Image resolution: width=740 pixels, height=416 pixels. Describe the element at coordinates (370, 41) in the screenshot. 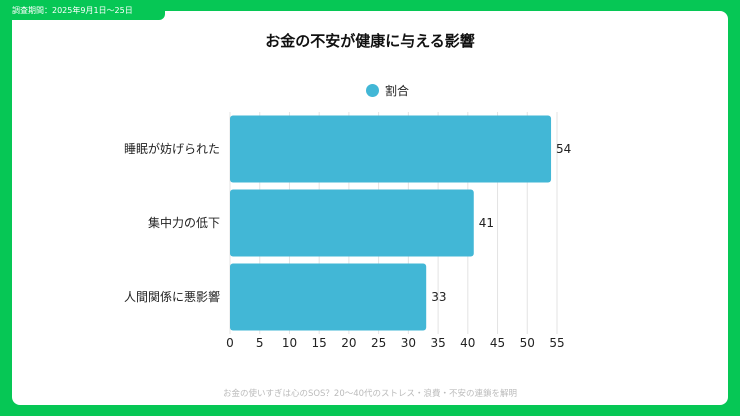

I see `chart-title: お金の不安が健康に与える影響` at that location.